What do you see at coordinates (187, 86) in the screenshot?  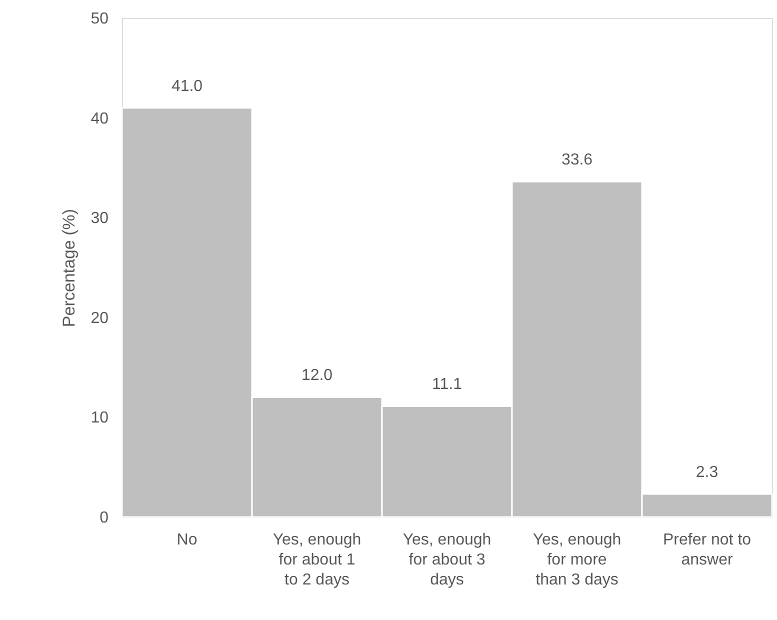 I see `data-label: 41.0` at bounding box center [187, 86].